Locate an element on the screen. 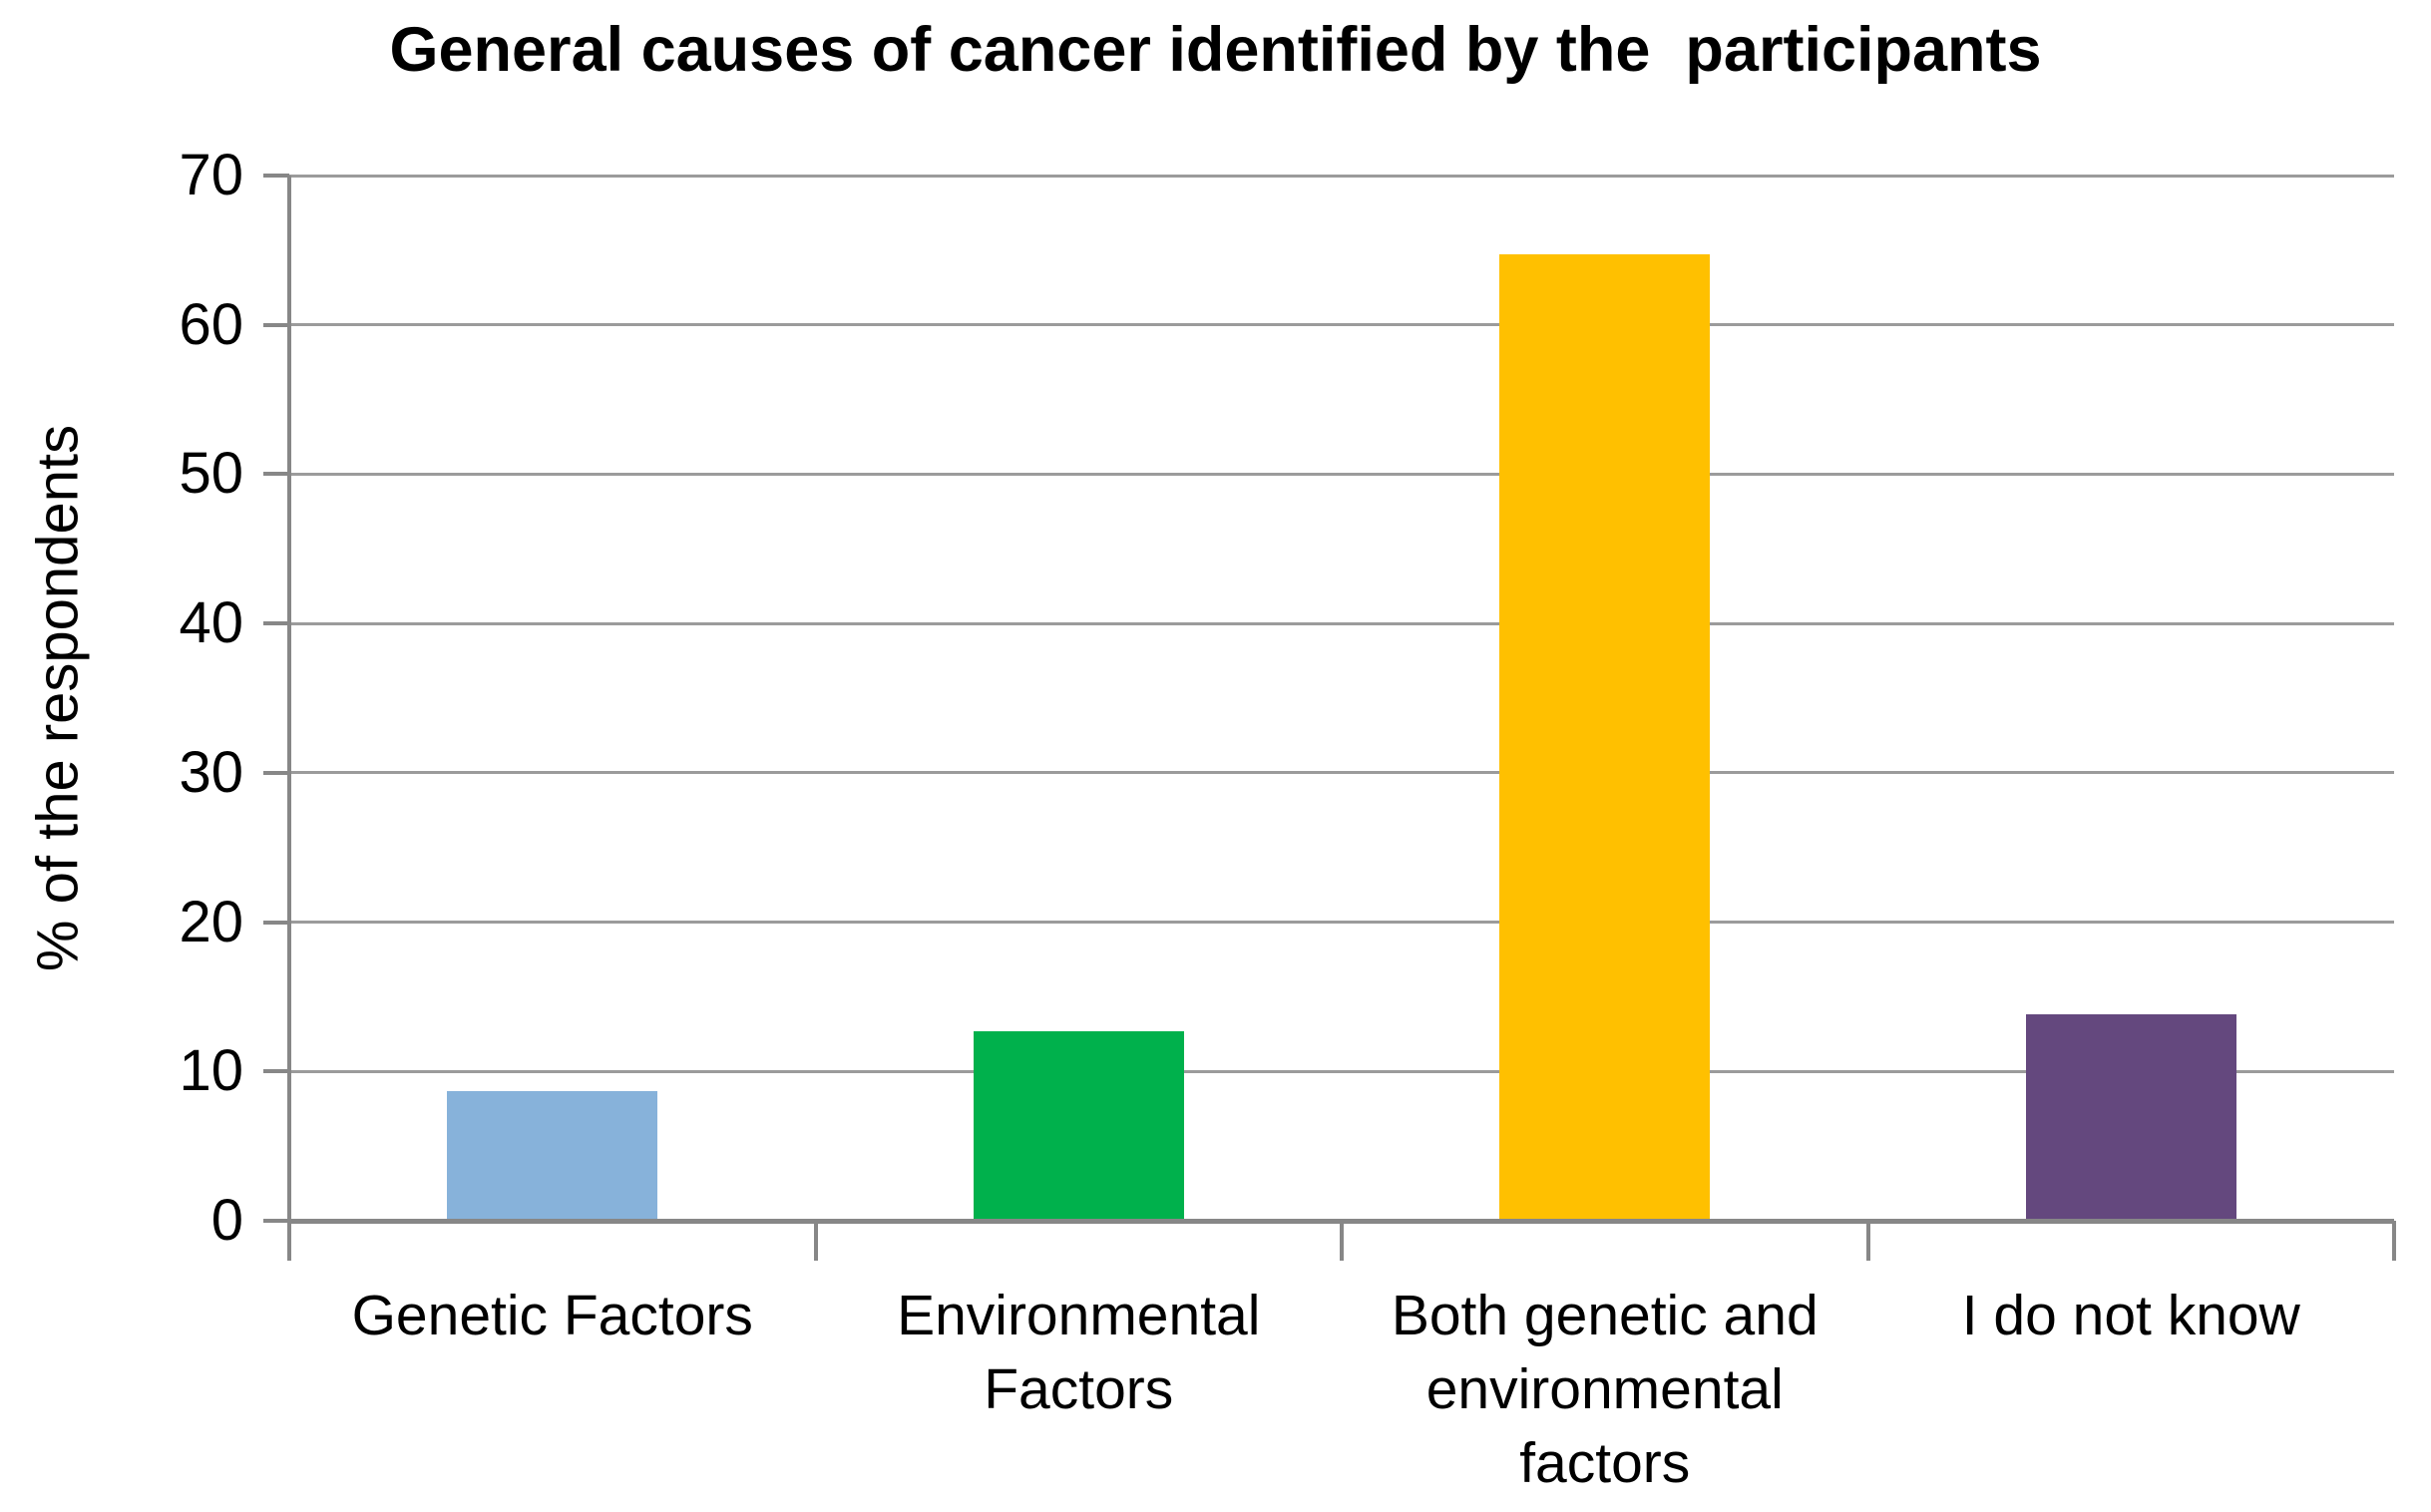  y-tick-label: 50 is located at coordinates (211, 474).